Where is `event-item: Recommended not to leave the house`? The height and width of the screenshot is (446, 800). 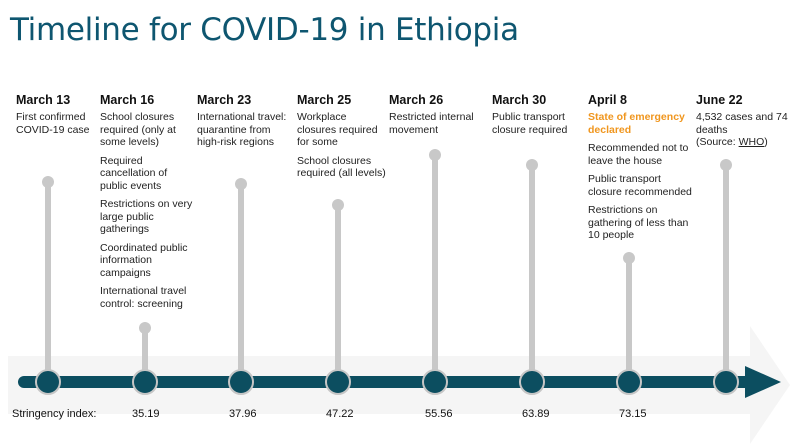 event-item: Recommended not to leave the house is located at coordinates (638, 154).